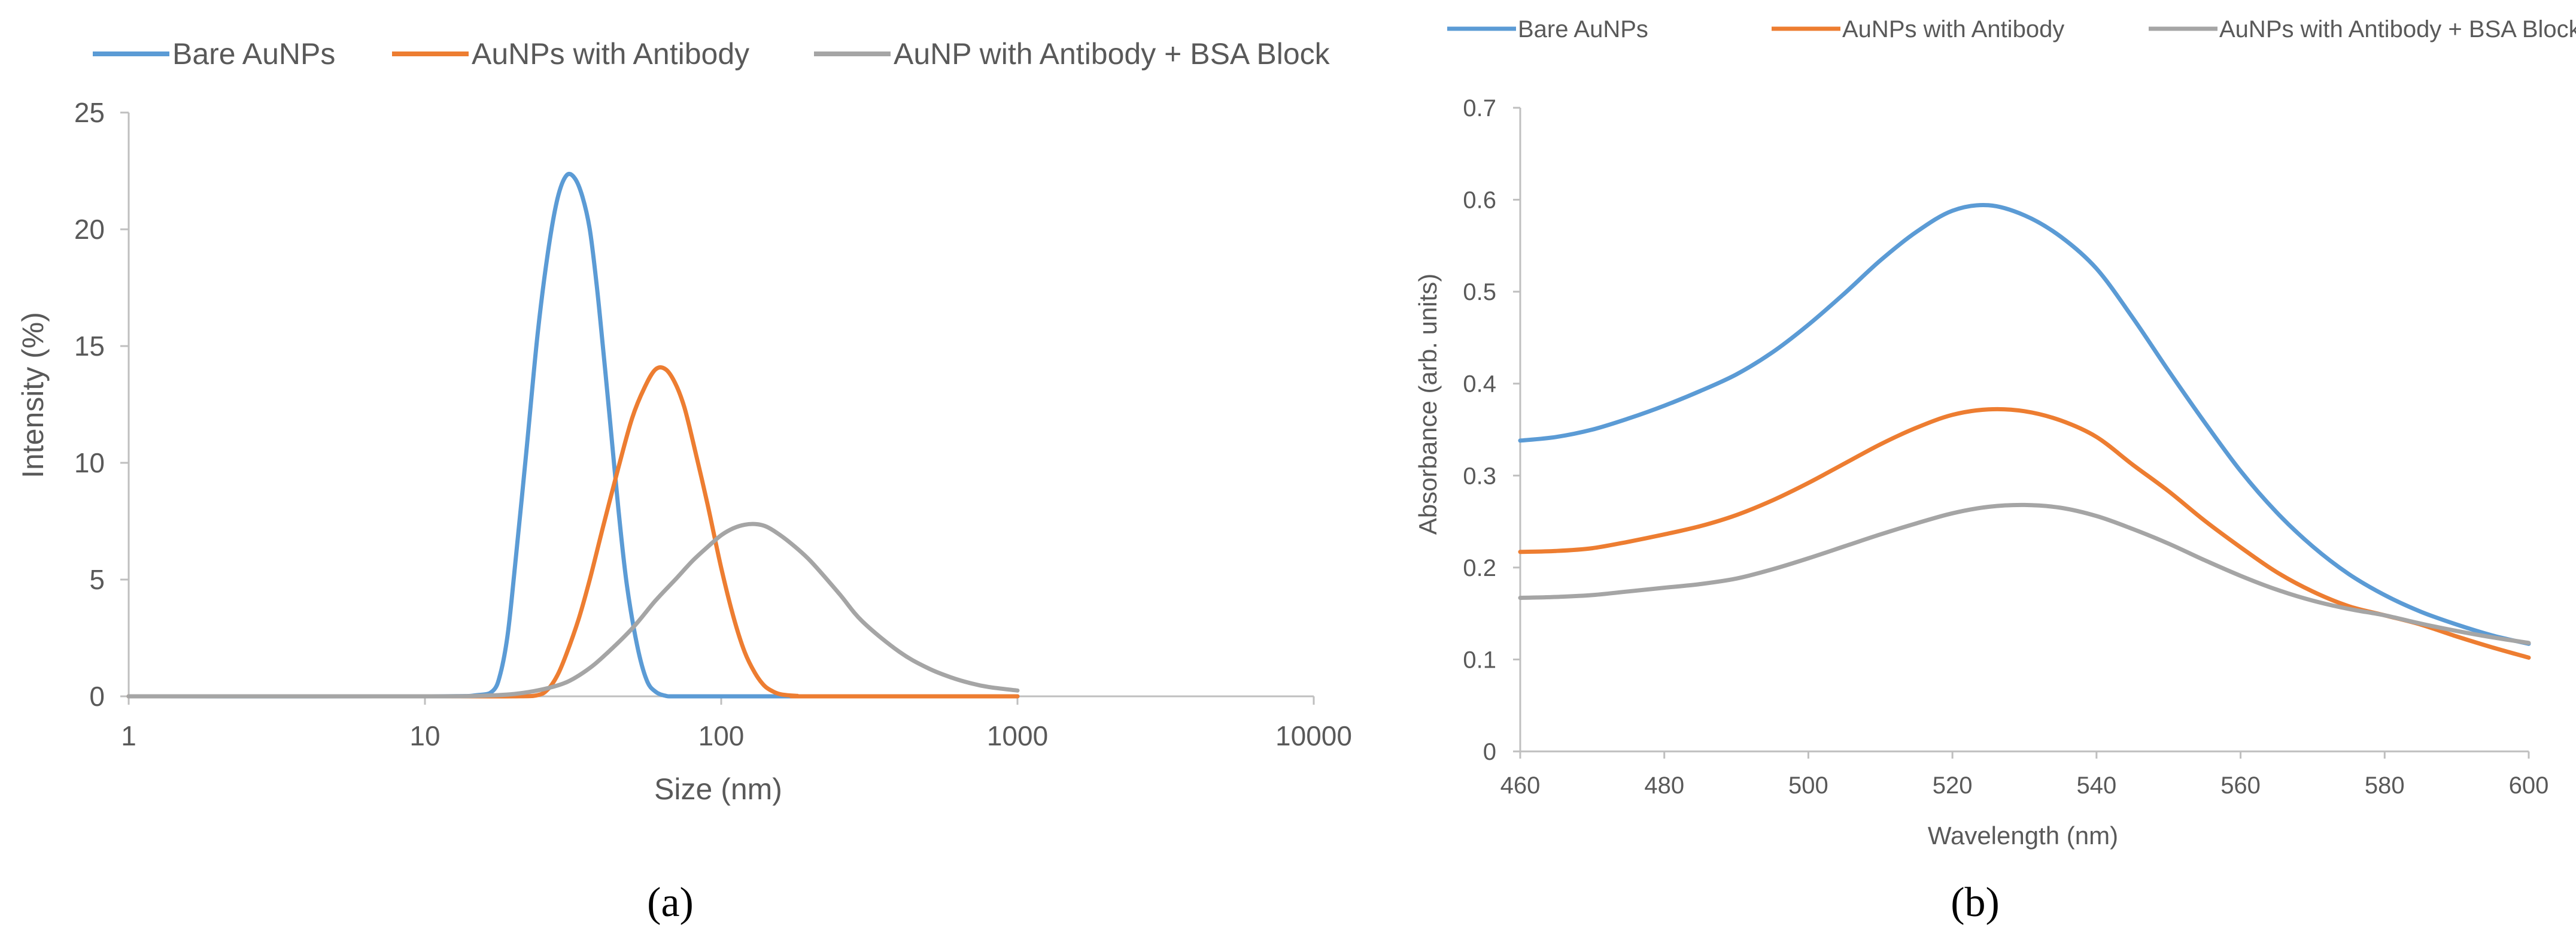 Image resolution: width=2576 pixels, height=946 pixels. What do you see at coordinates (1479, 108) in the screenshot?
I see `y-tick-label-b: 0.7` at bounding box center [1479, 108].